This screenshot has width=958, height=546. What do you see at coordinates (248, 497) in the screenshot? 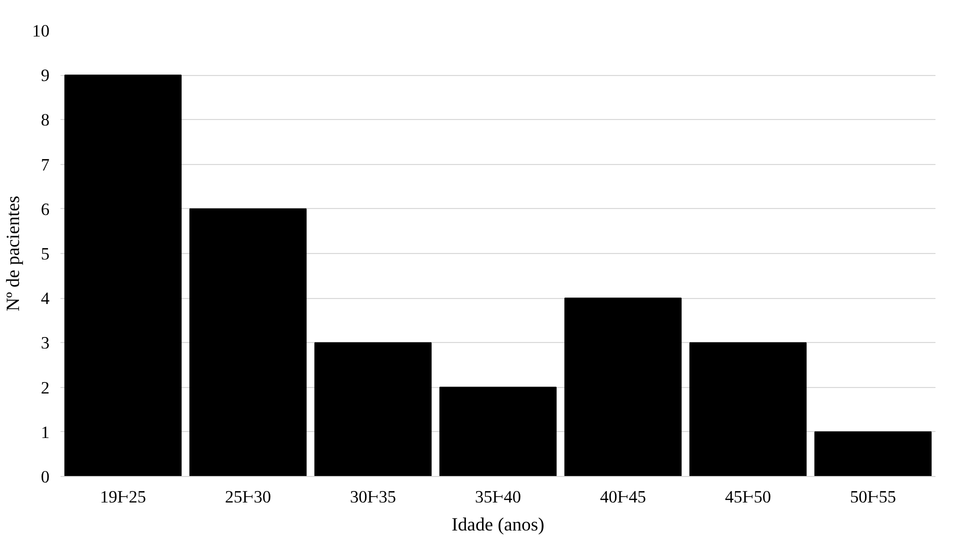
I see `x-tick-label: 25Ⱶ30` at bounding box center [248, 497].